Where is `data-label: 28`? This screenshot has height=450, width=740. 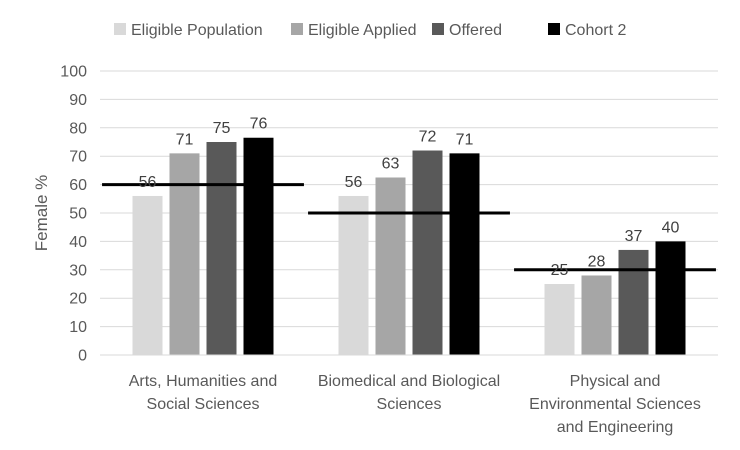
data-label: 28 is located at coordinates (597, 261).